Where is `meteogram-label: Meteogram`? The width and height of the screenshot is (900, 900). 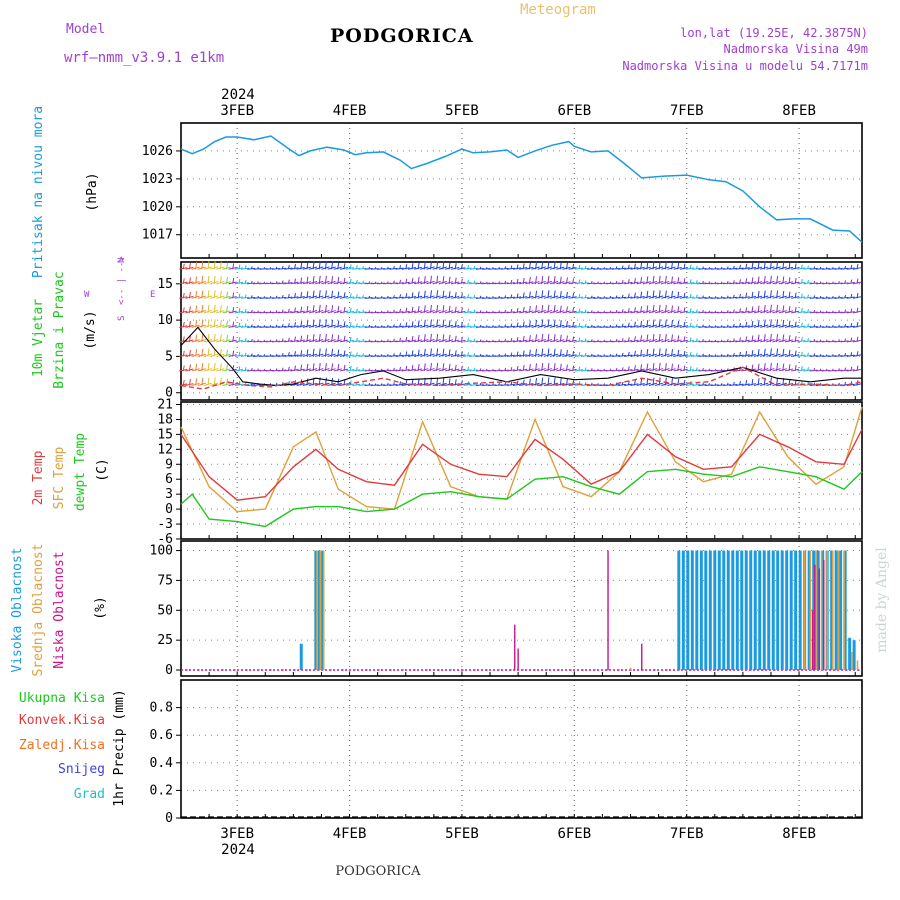 meteogram-label: Meteogram is located at coordinates (558, 10).